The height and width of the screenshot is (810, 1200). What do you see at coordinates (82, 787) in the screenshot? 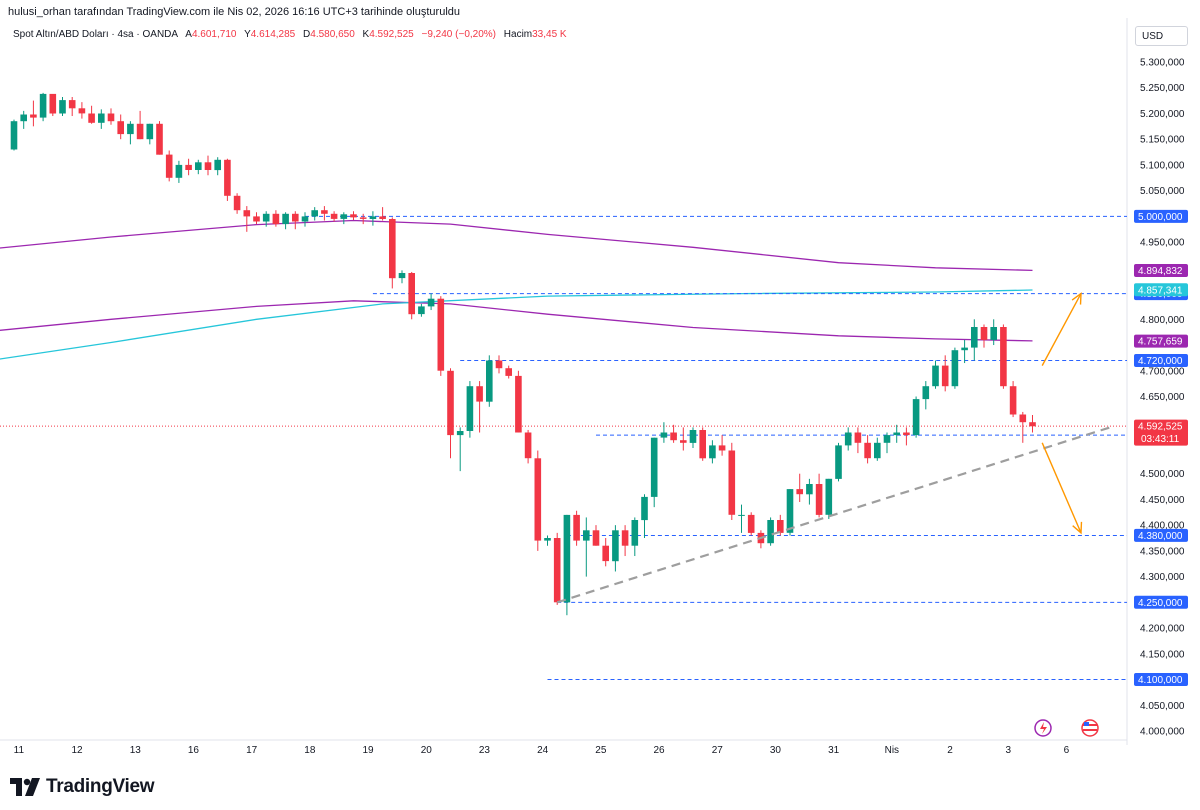
I see `brand-logo: TradingView` at bounding box center [82, 787].